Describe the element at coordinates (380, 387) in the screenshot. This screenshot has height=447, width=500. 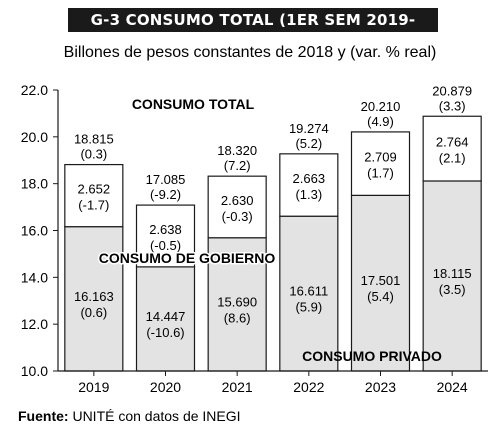
I see `x-tick-label: 2023` at that location.